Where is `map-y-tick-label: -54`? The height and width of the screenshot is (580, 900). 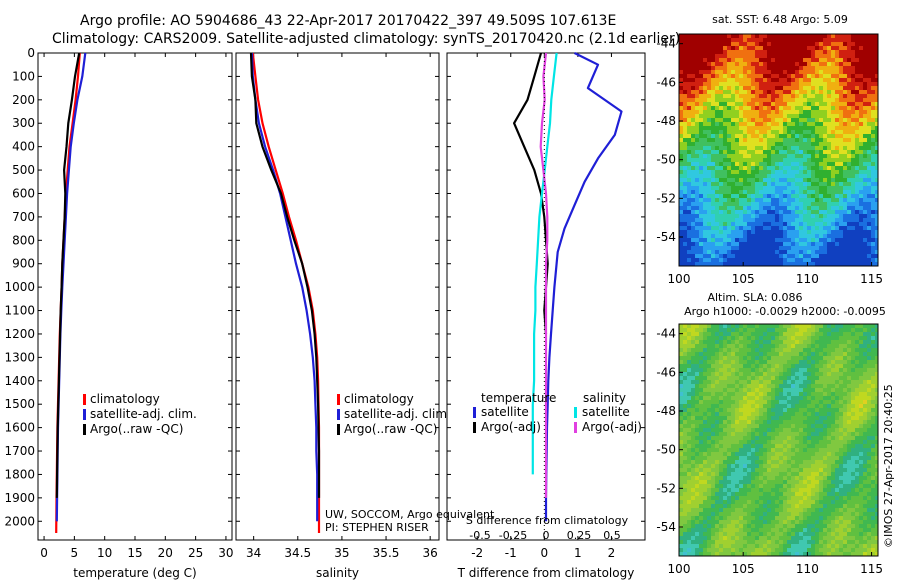 map-y-tick-label: -54 is located at coordinates (666, 237).